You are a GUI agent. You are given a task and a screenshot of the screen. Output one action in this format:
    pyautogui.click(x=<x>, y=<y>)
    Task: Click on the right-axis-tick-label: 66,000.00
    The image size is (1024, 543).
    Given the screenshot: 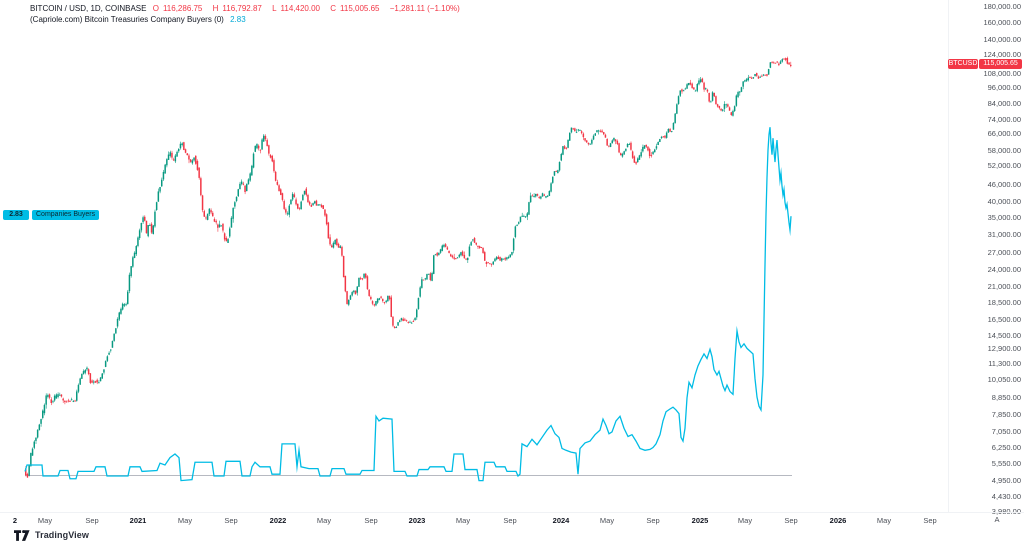 What is the action you would take?
    pyautogui.click(x=1004, y=133)
    